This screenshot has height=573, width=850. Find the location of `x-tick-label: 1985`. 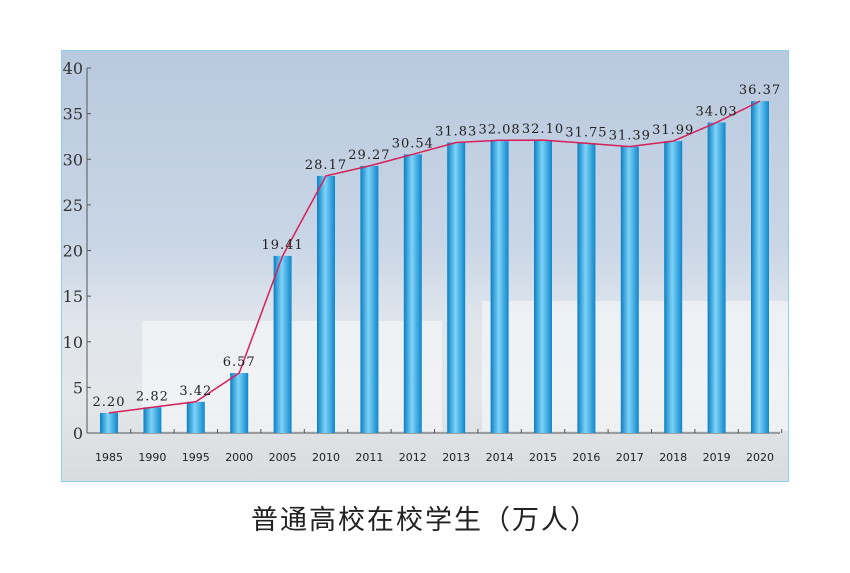

x-tick-label: 1985 is located at coordinates (109, 457).